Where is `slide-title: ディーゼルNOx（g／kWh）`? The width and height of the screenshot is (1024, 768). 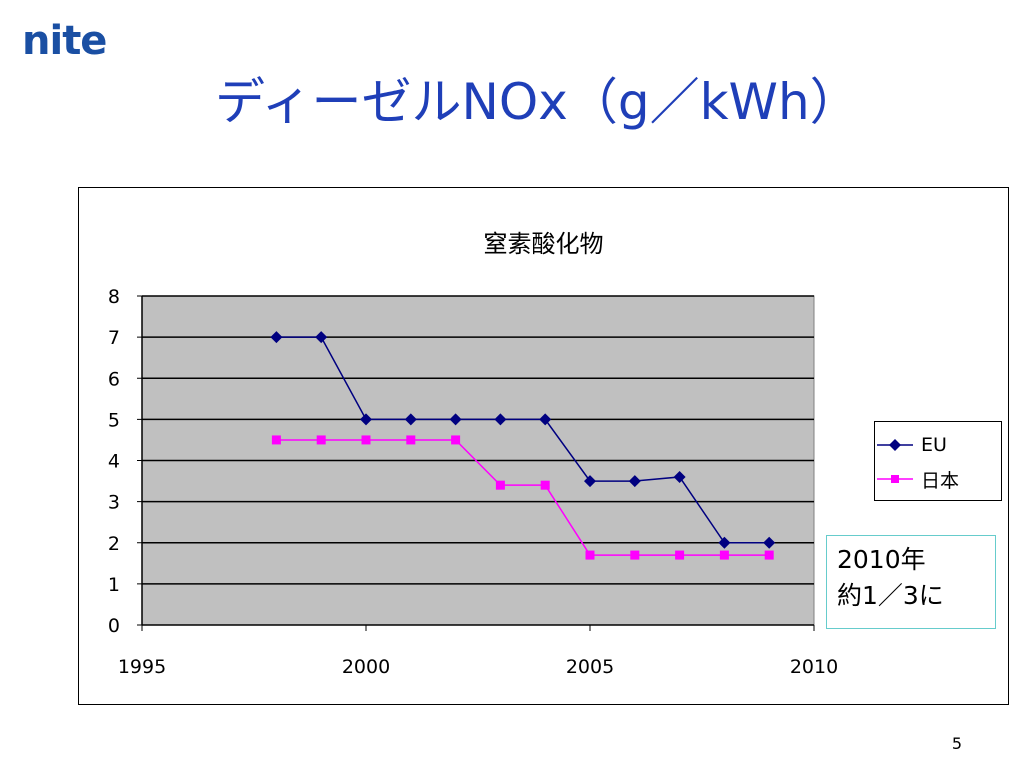 slide-title: ディーゼルNOx（g／kWh） is located at coordinates (537, 102).